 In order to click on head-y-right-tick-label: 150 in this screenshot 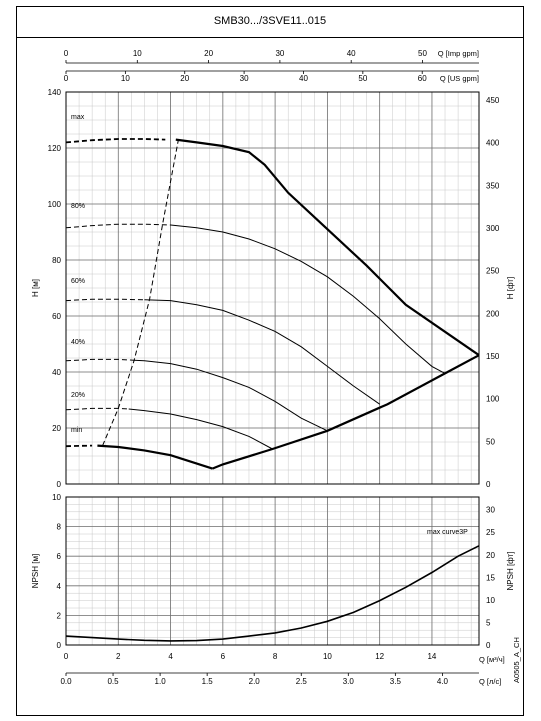, I will do `click(493, 356)`.